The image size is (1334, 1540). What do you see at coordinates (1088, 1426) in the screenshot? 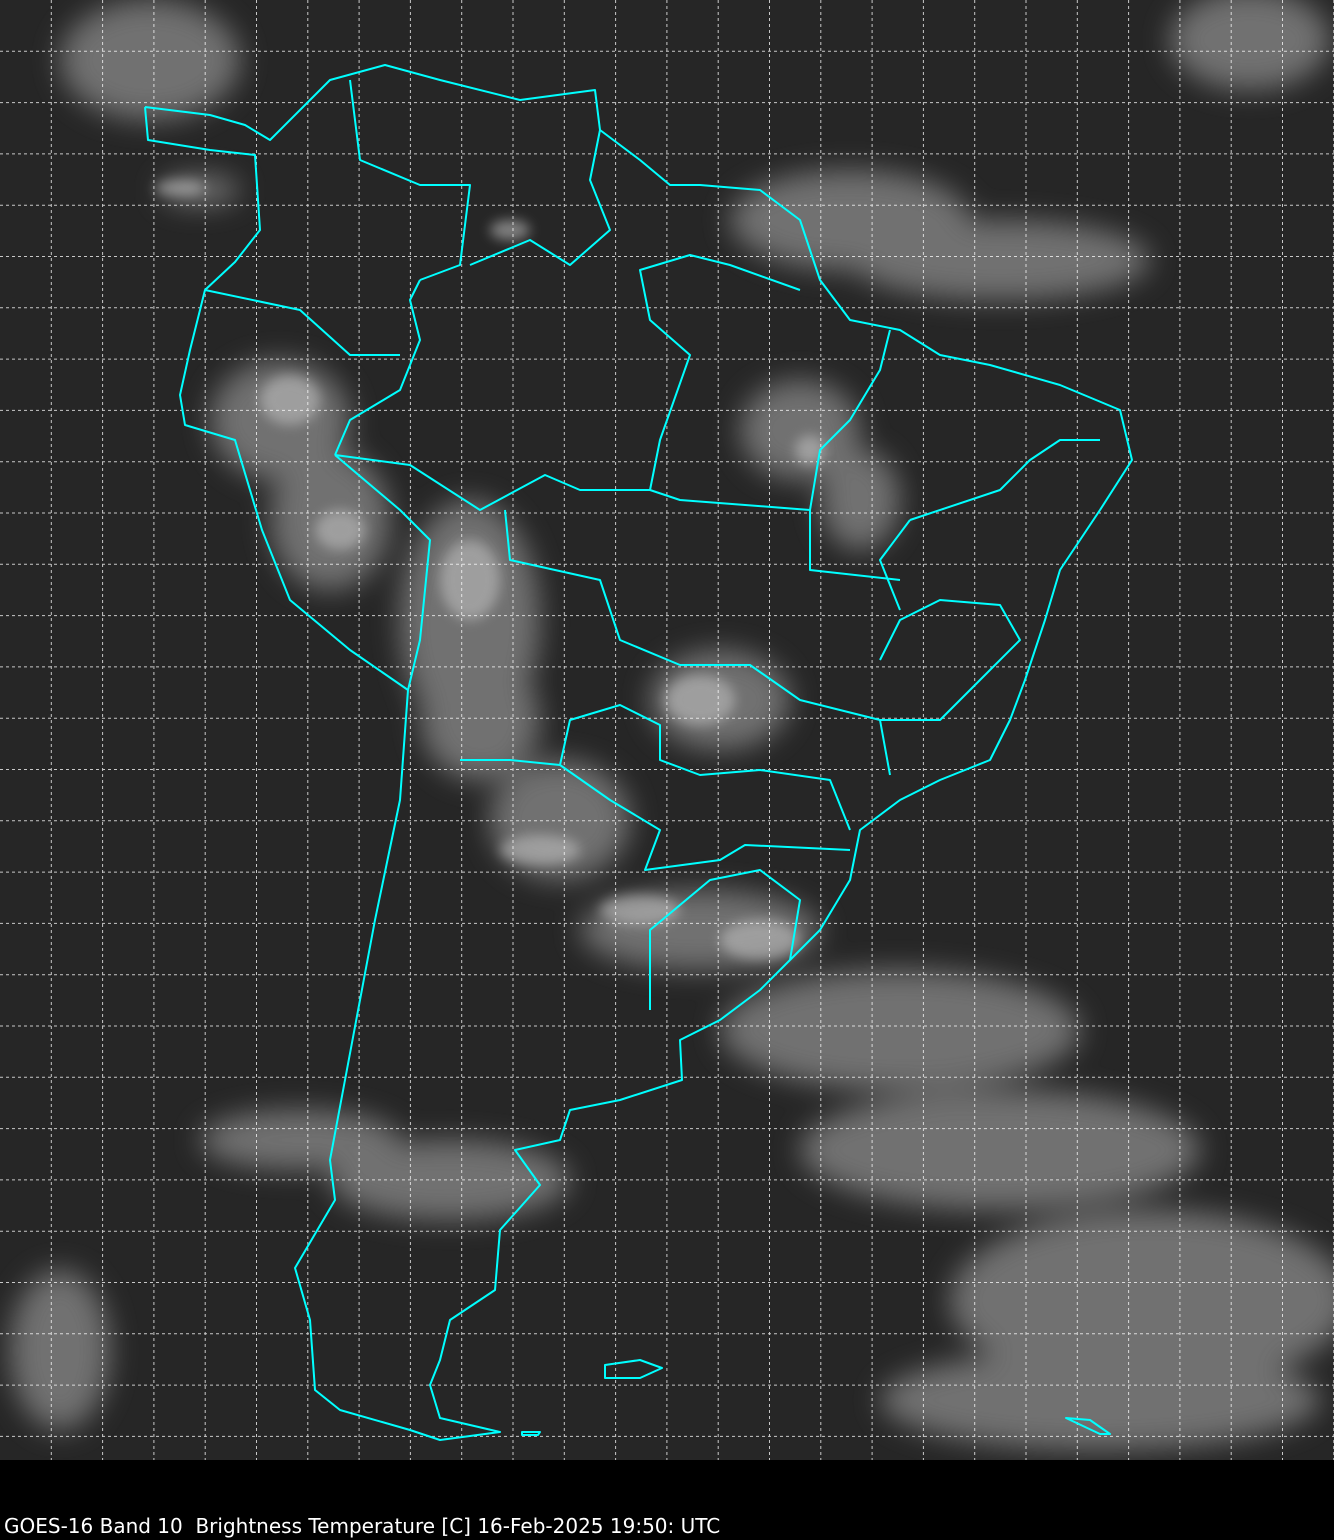
I see `south-georgia-island` at bounding box center [1088, 1426].